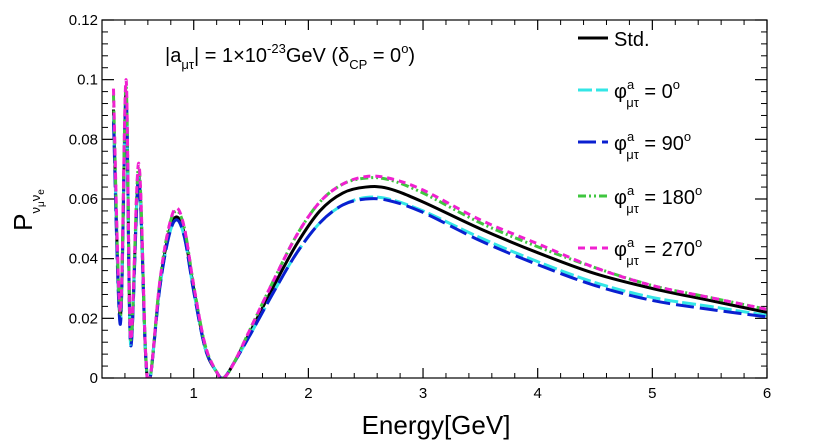  What do you see at coordinates (411, 56) in the screenshot?
I see `annot-close: )` at bounding box center [411, 56].